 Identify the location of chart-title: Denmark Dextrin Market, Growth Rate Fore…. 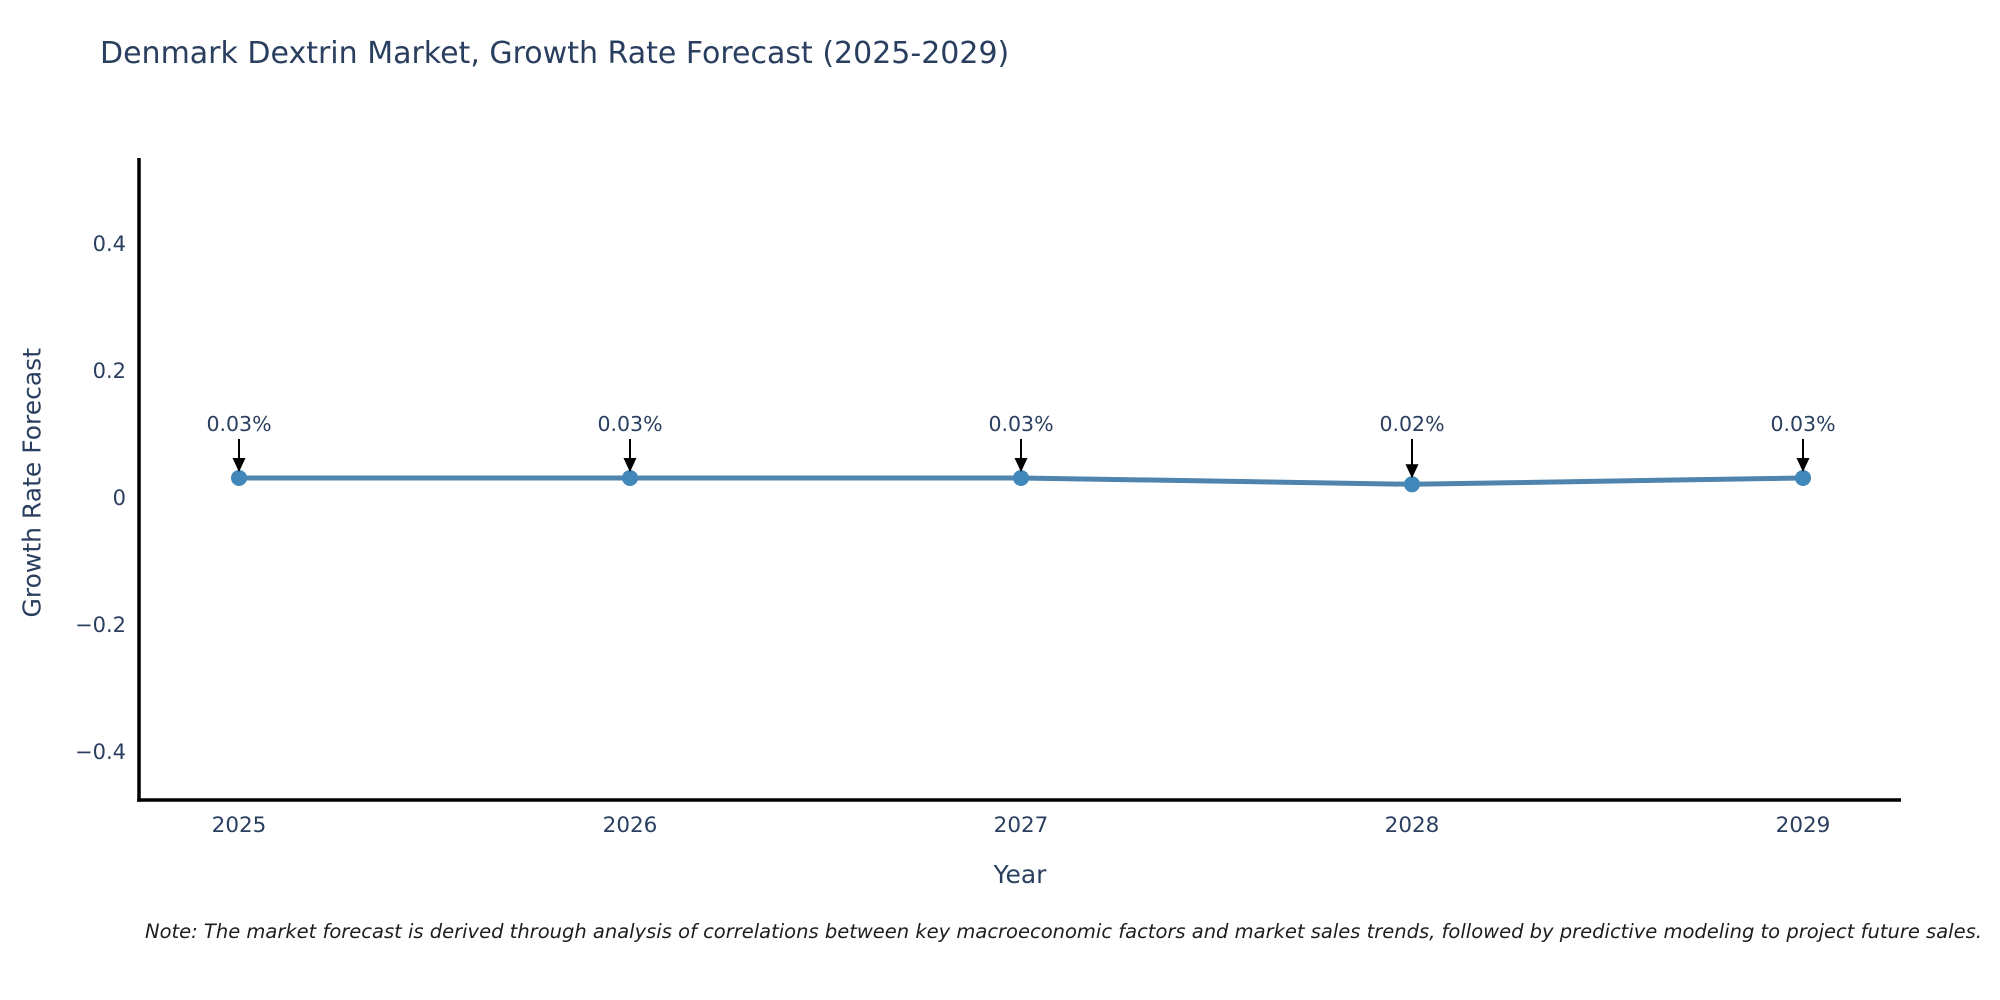
(555, 53).